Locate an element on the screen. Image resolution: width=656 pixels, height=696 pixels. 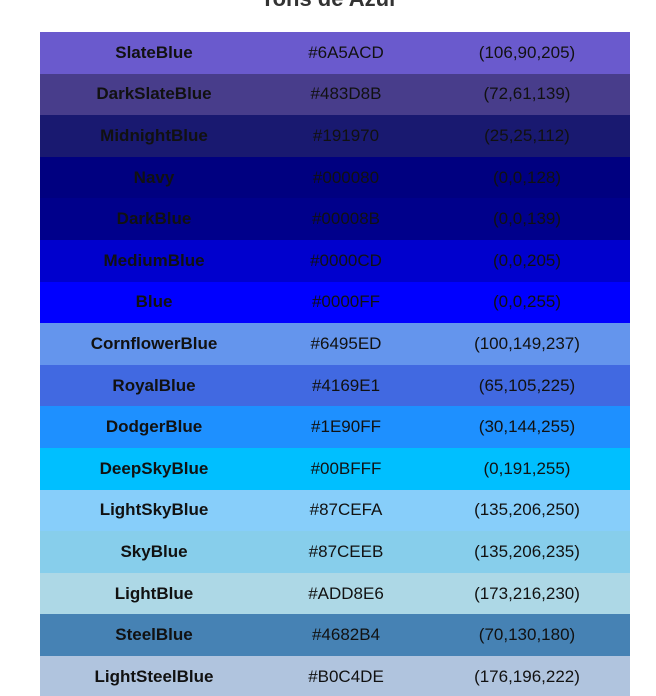
color-row: MidnightBlue #191970 (25,25,112) is located at coordinates (335, 136).